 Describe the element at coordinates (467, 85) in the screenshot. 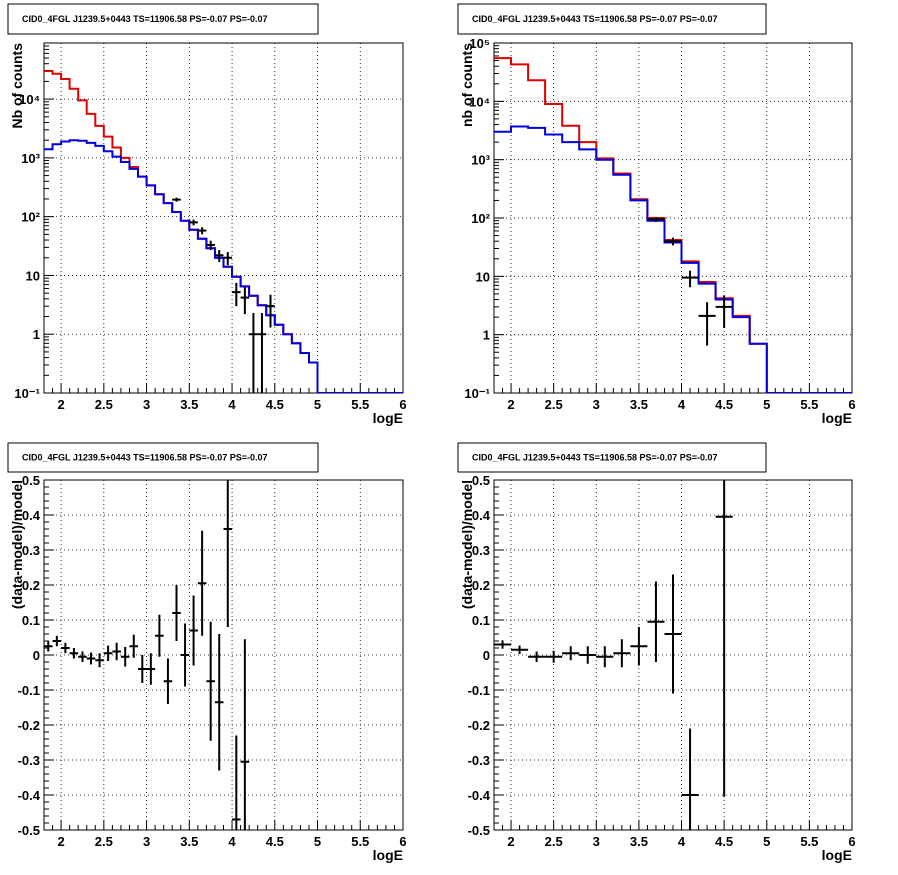

I see `y-axis-label: nb of counts` at that location.